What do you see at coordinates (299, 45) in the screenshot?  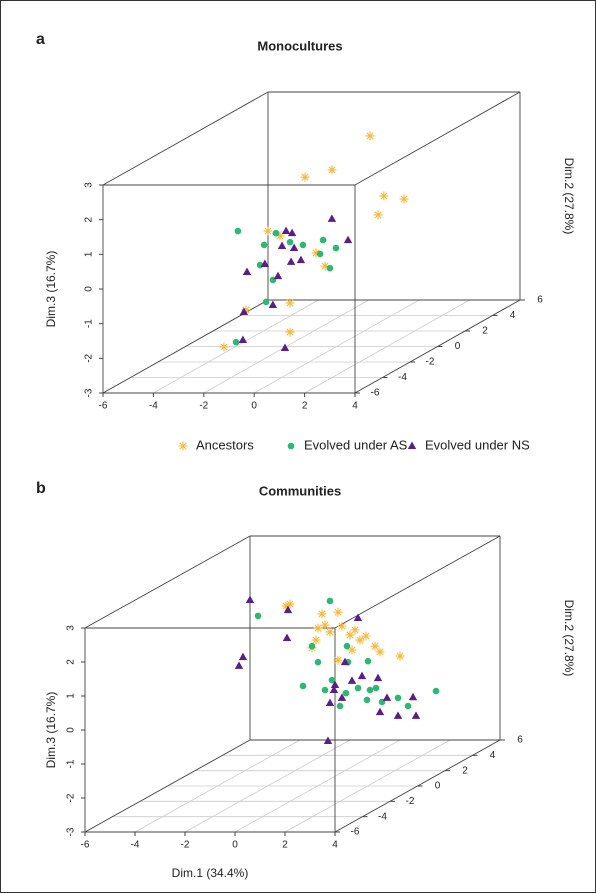 I see `chart-title: Monocultures` at bounding box center [299, 45].